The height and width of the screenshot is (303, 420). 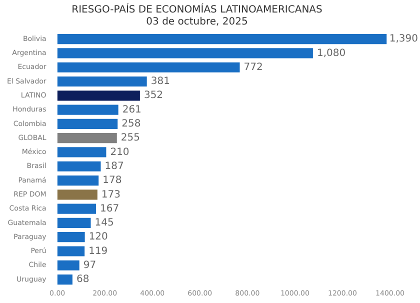 I want to click on chart-title: RIESGO-PAÍS DE ECONOMÍAS LATINOAMERICANAS, so click(x=197, y=9).